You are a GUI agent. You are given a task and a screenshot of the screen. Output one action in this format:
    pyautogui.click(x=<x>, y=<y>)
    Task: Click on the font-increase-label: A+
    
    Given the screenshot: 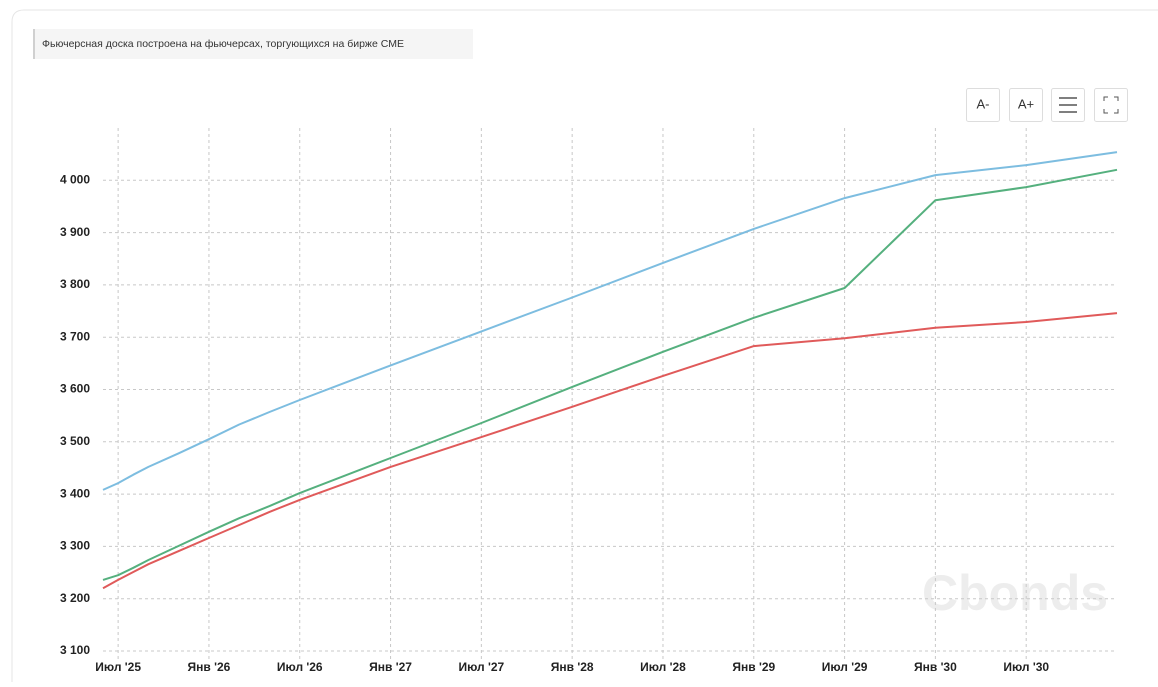 What is the action you would take?
    pyautogui.click(x=1026, y=103)
    